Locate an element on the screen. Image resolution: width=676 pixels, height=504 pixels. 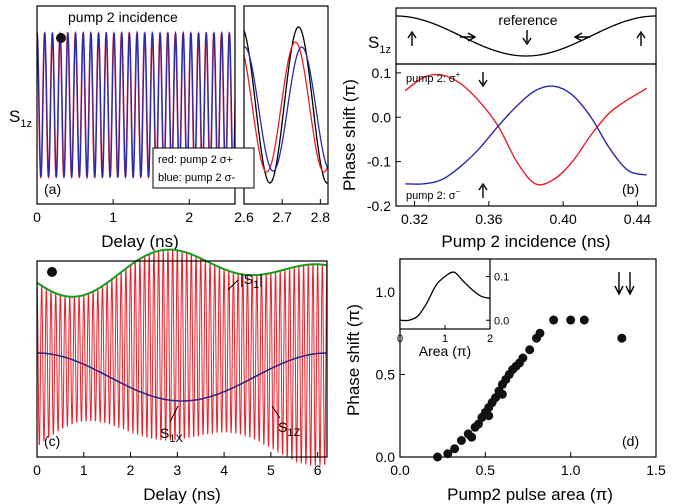
panel-a-xtick-label: 2.6 is located at coordinates (244, 217).